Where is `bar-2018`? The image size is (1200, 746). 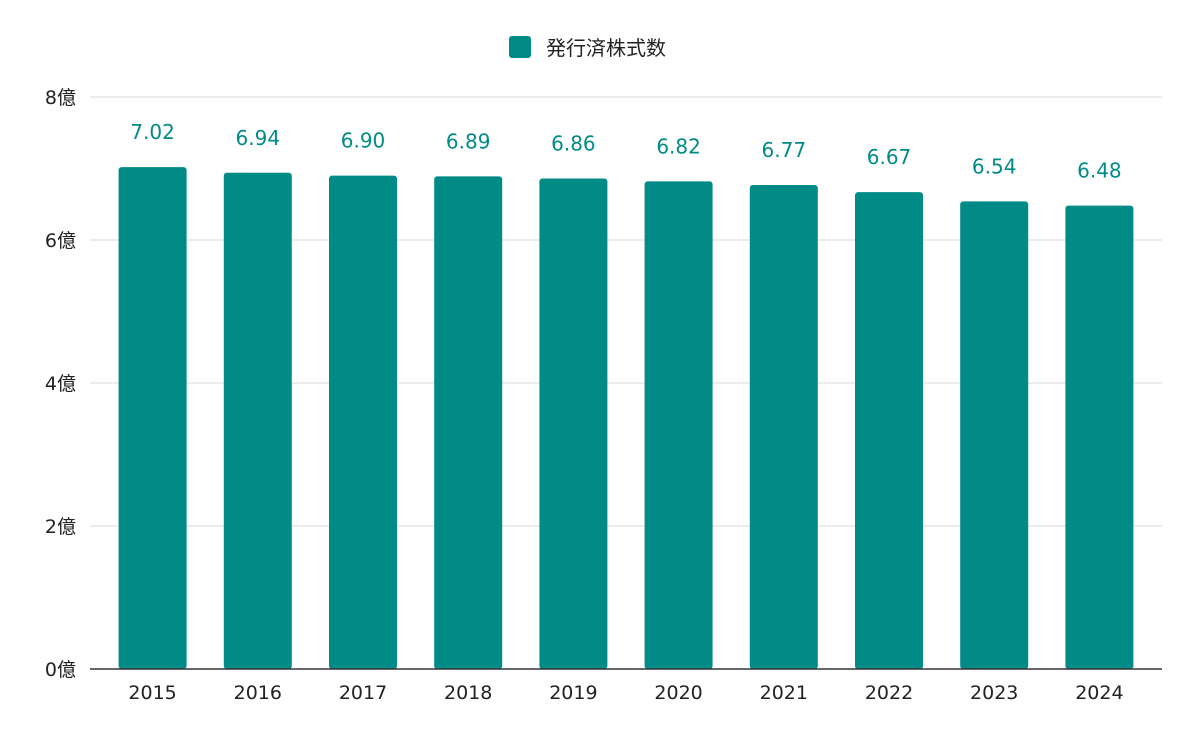 bar-2018 is located at coordinates (468, 423).